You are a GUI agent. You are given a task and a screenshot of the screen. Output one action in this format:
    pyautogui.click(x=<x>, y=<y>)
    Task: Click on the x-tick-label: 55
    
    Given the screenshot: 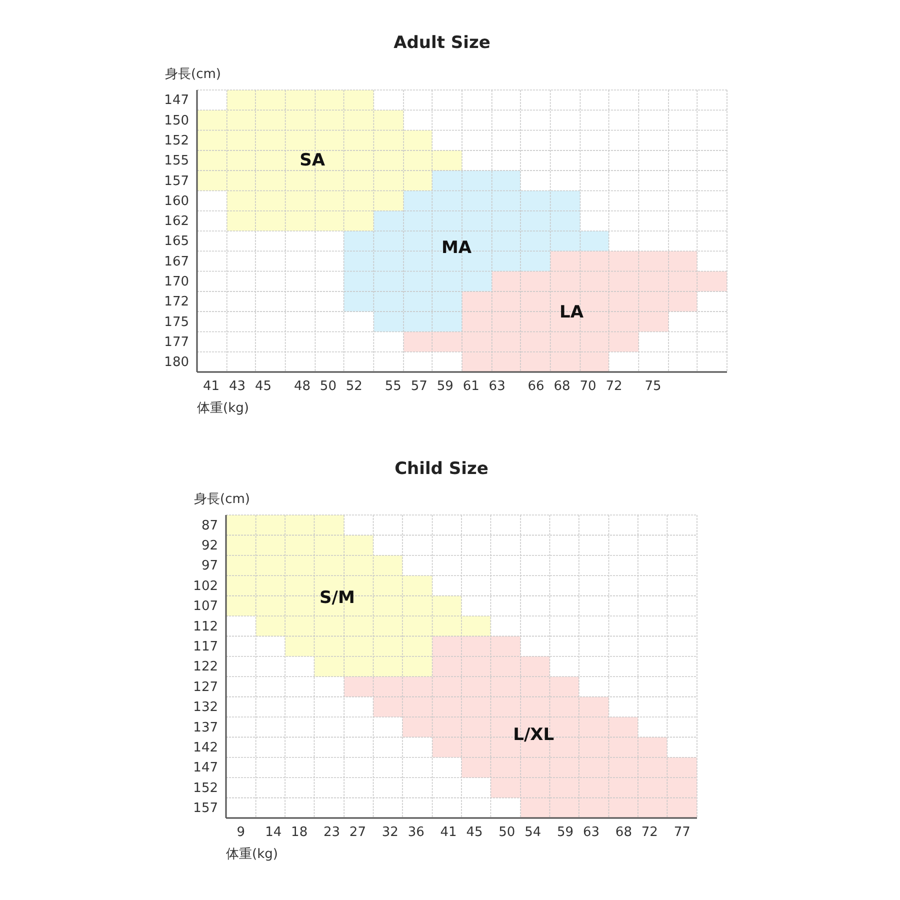 What is the action you would take?
    pyautogui.click(x=393, y=386)
    